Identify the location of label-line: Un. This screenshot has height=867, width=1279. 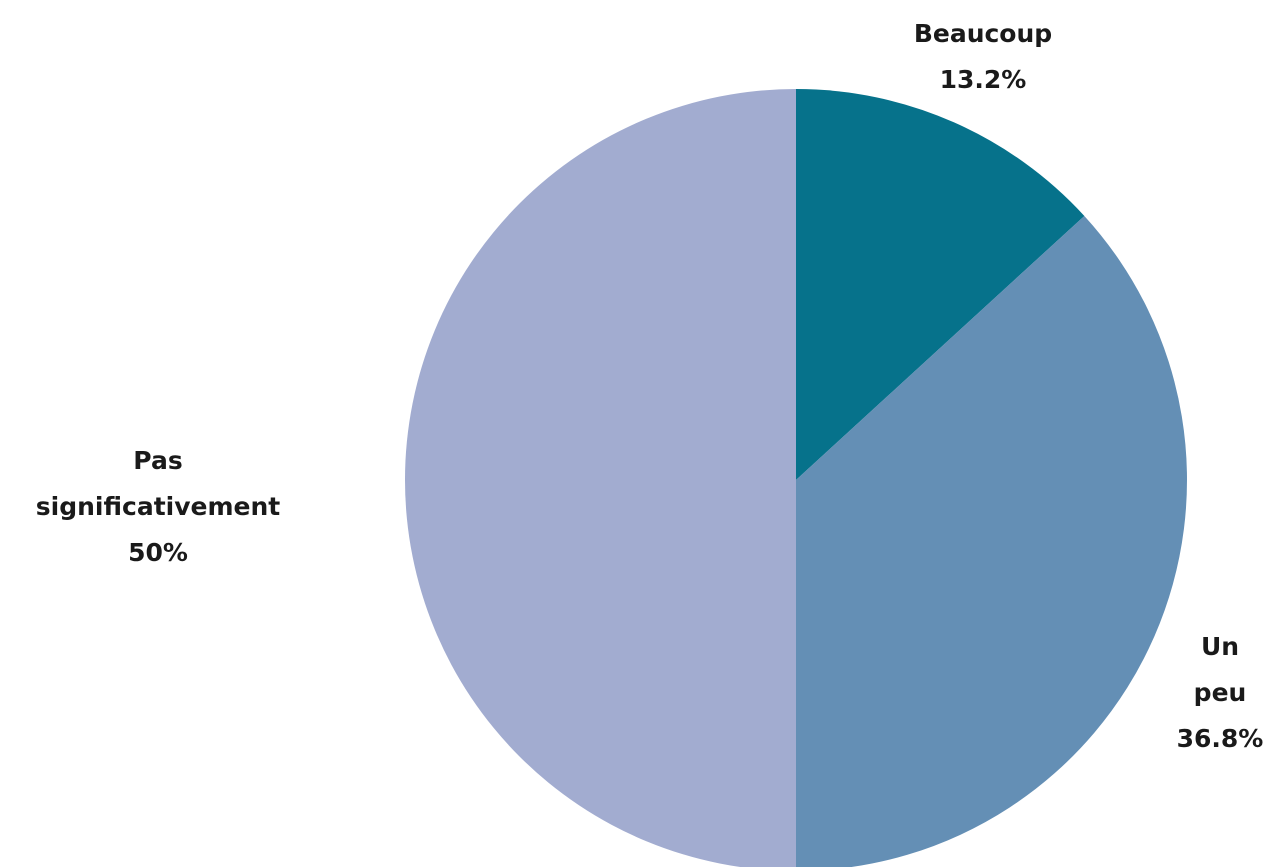
(1220, 646).